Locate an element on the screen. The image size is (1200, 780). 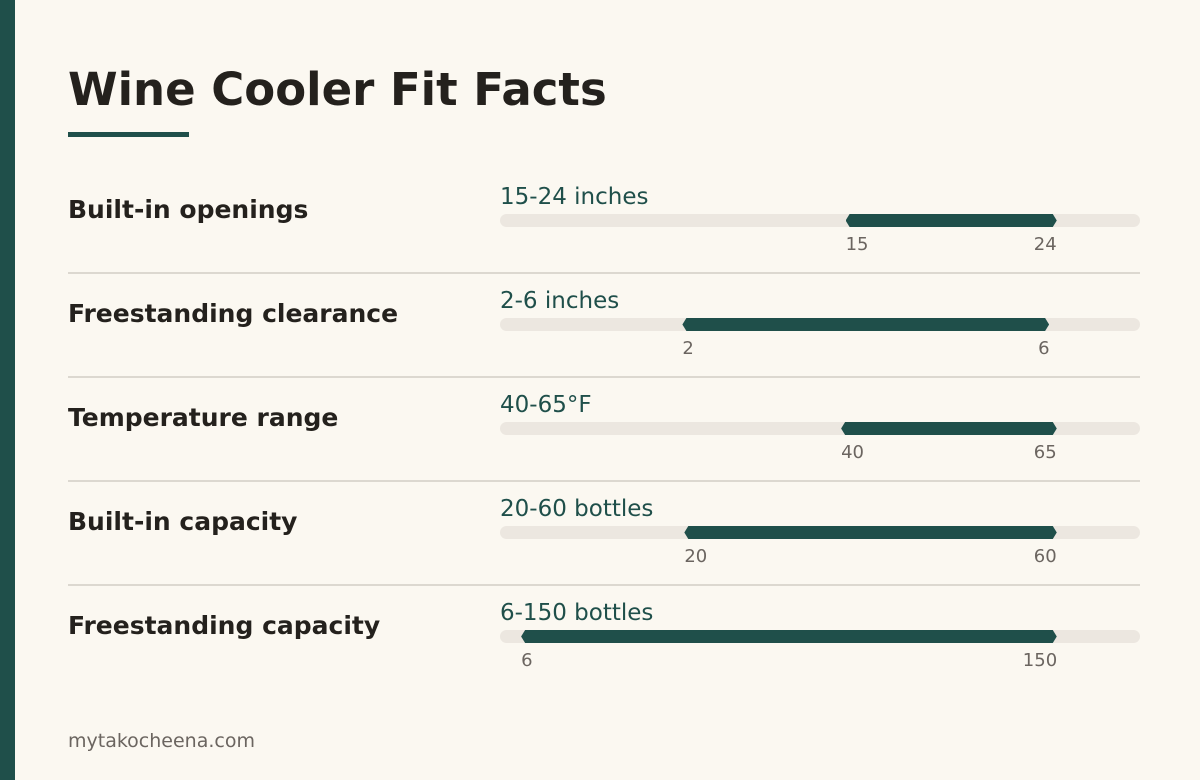
range-max-label: 24 is located at coordinates (1045, 244).